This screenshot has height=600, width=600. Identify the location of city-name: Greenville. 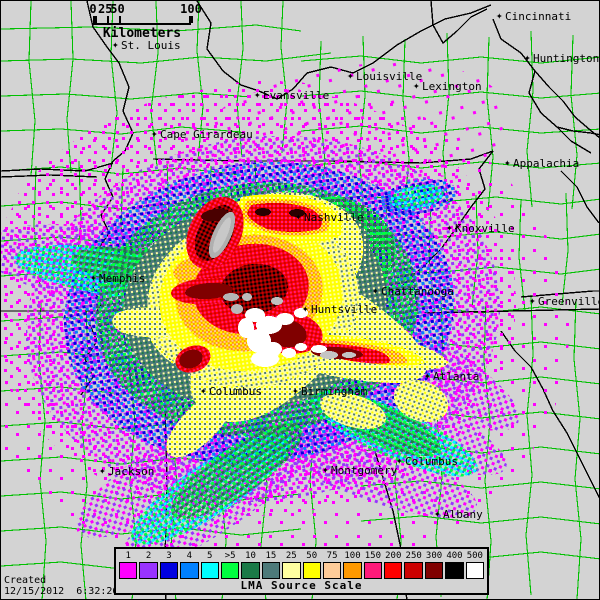
(569, 301).